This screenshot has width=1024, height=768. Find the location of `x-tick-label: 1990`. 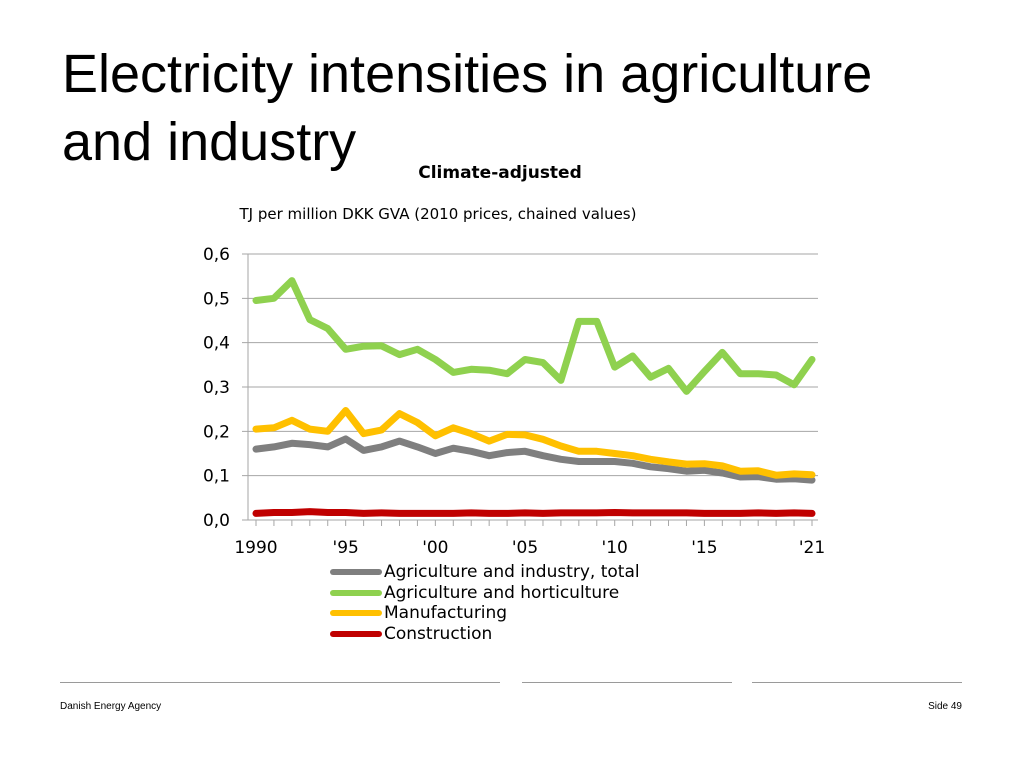

x-tick-label: 1990 is located at coordinates (255, 548).